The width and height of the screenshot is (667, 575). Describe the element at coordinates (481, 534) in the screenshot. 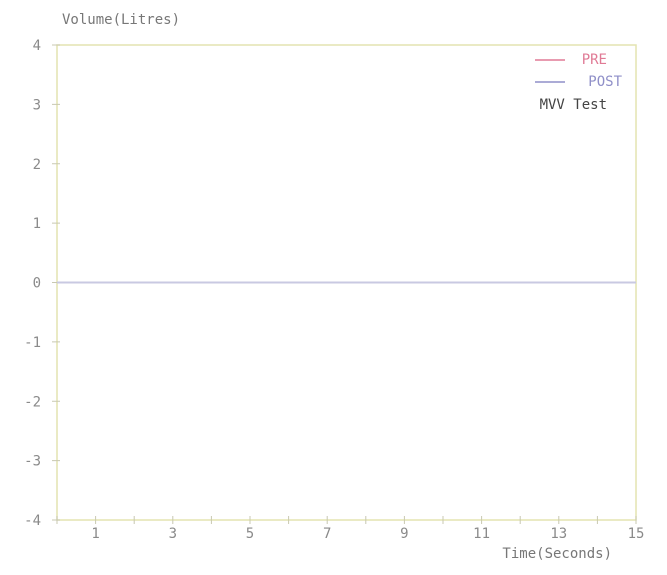

I see `x-tick-label: 11` at that location.